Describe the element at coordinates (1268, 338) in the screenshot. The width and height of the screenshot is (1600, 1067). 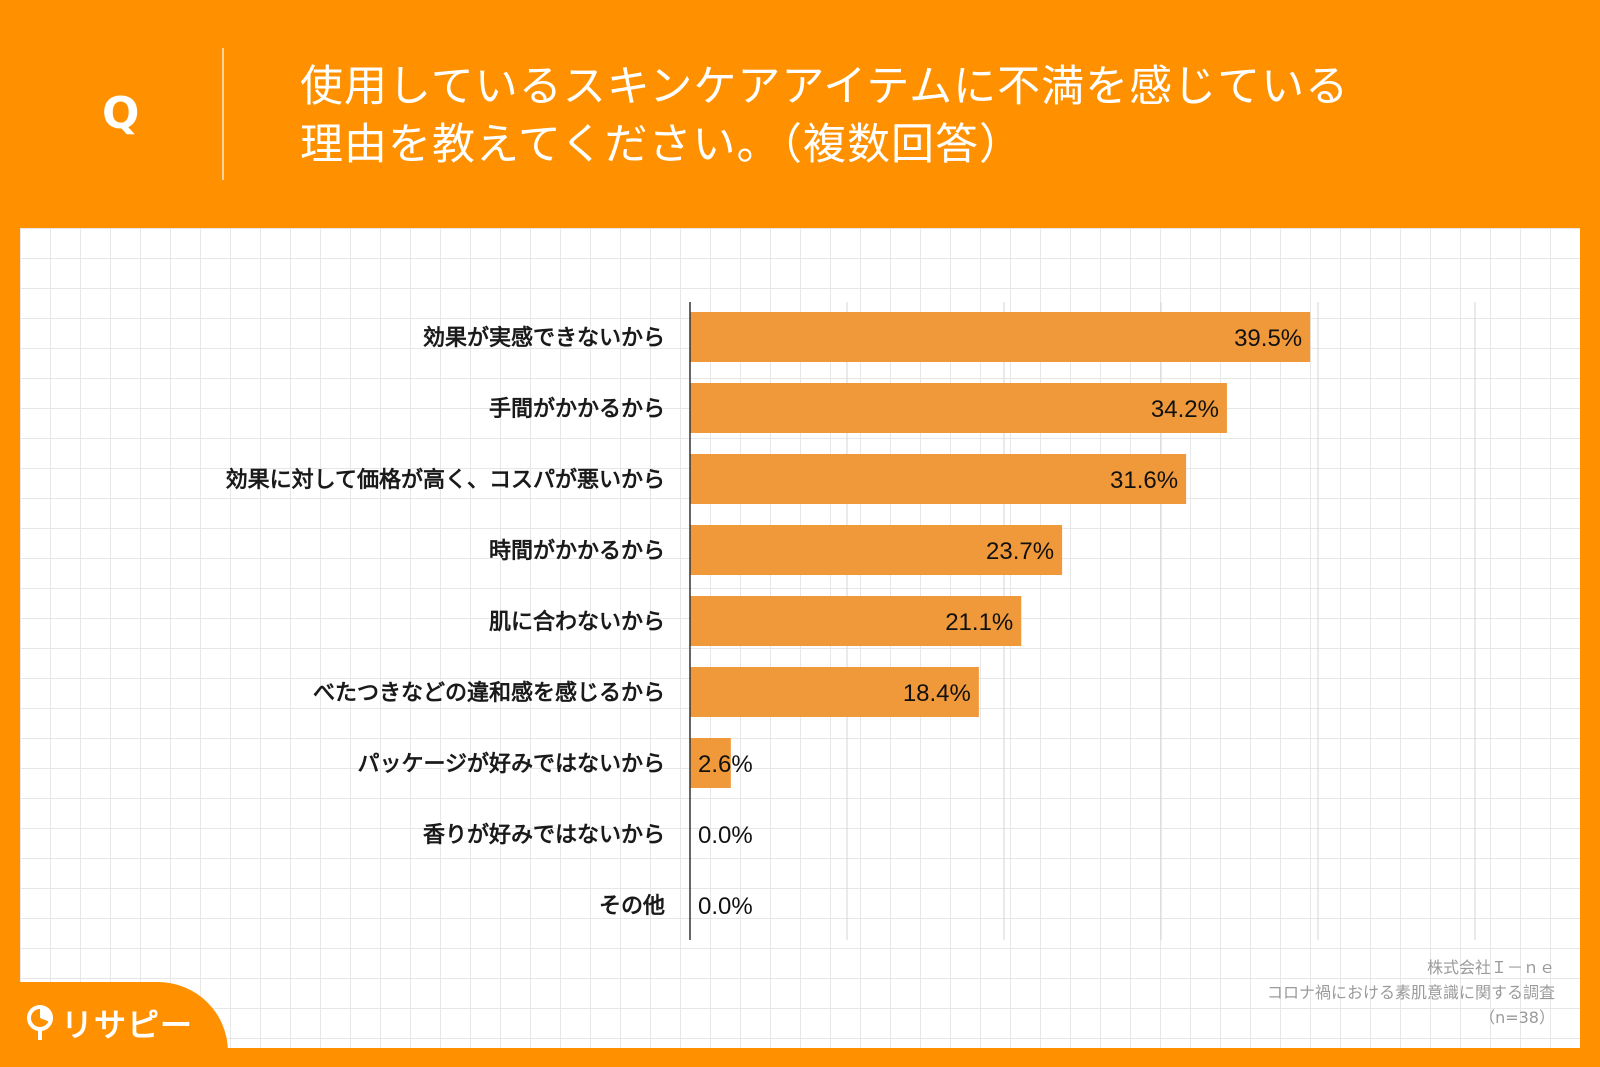
I see `value-label: 39.5%` at that location.